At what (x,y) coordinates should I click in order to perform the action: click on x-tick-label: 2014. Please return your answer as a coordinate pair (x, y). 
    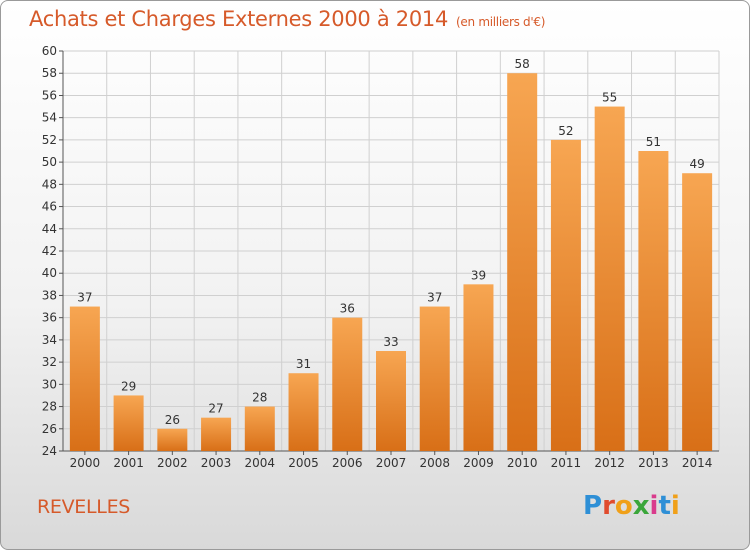
    Looking at the image, I should click on (697, 463).